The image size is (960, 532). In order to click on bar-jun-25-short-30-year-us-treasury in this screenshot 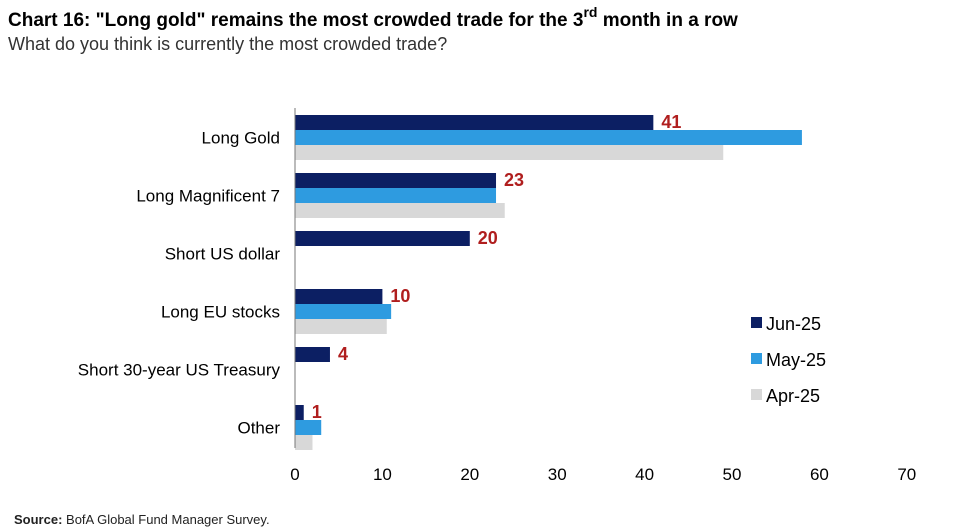, I will do `click(312, 354)`.